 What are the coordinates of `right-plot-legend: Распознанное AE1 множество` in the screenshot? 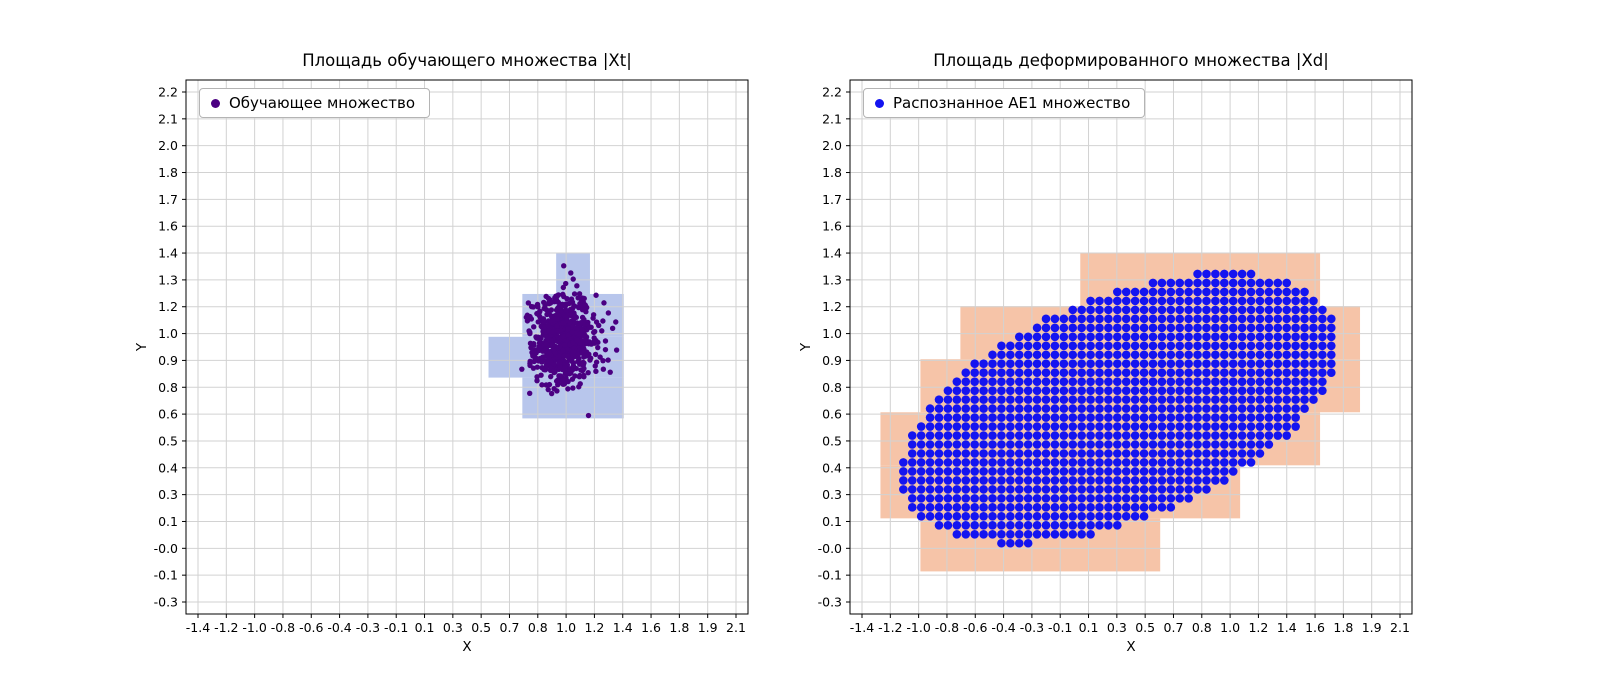 It's located at (1004, 103).